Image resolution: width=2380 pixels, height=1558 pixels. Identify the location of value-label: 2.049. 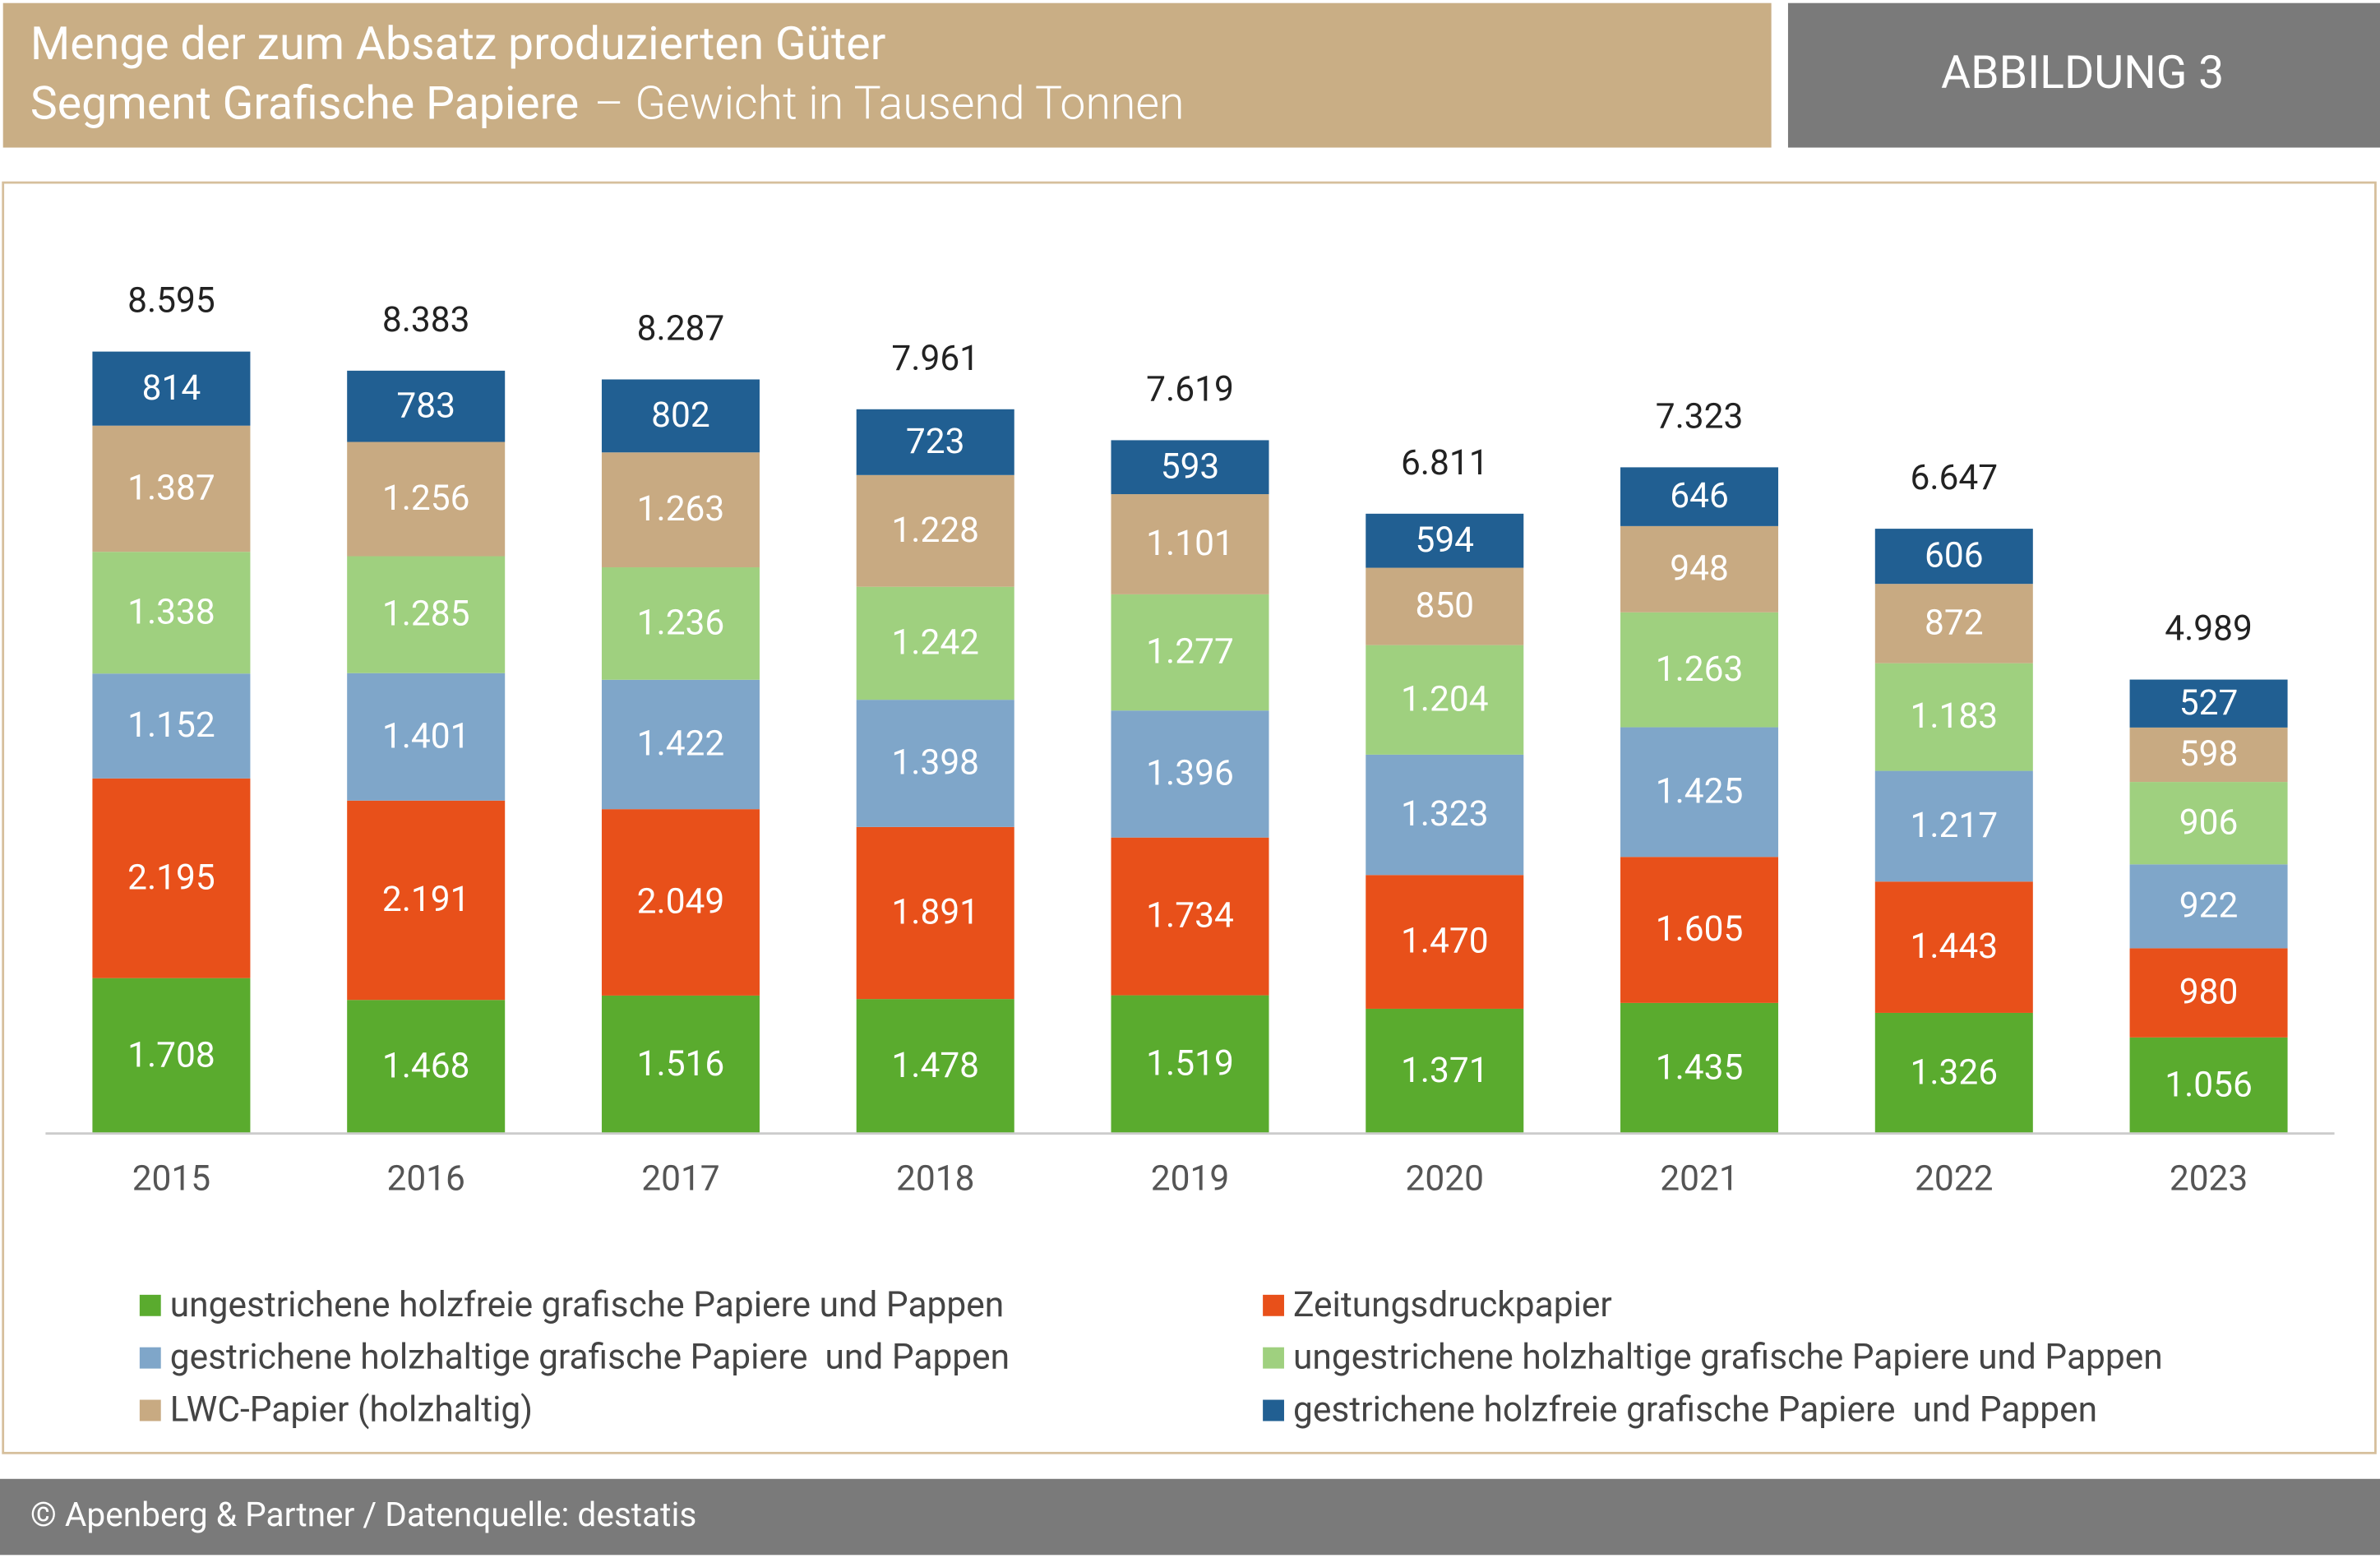
(681, 902).